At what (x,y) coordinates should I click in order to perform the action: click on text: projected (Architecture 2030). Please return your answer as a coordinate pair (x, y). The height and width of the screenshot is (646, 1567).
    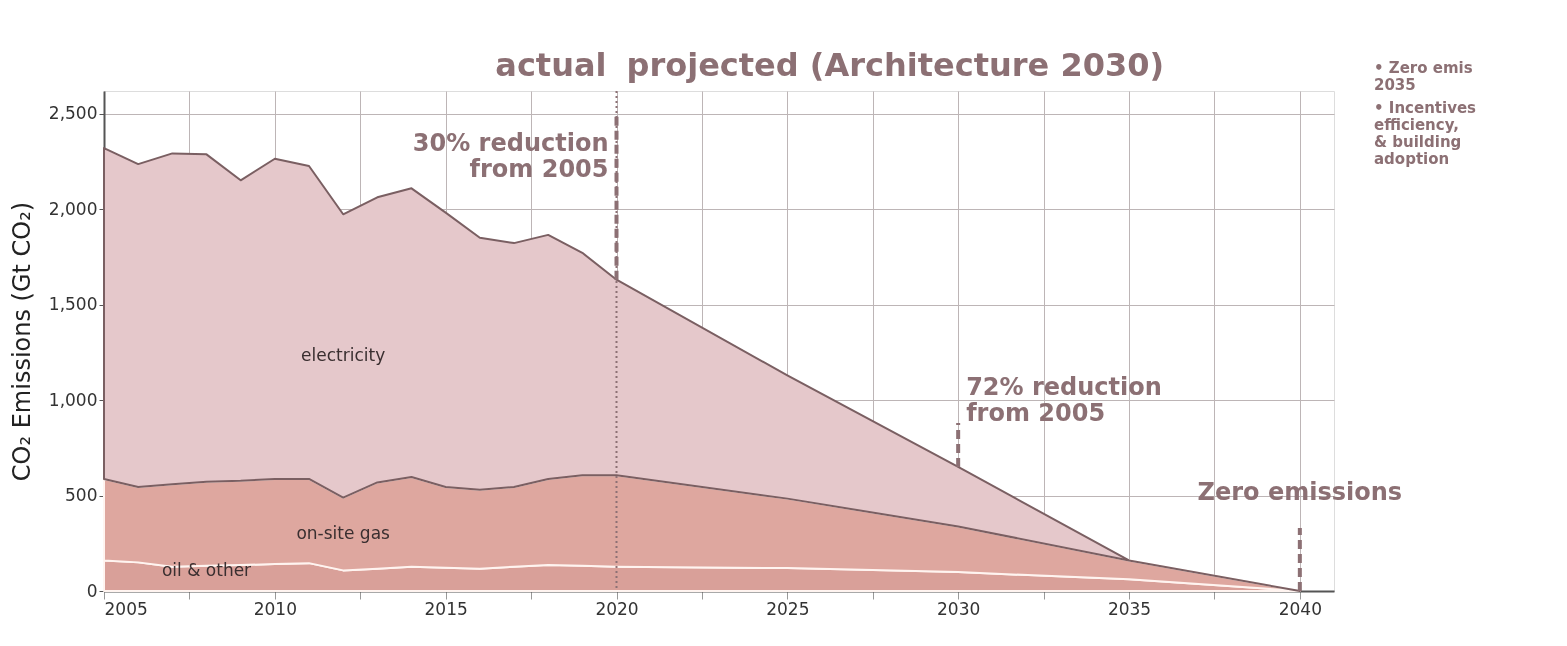
    Looking at the image, I should click on (895, 65).